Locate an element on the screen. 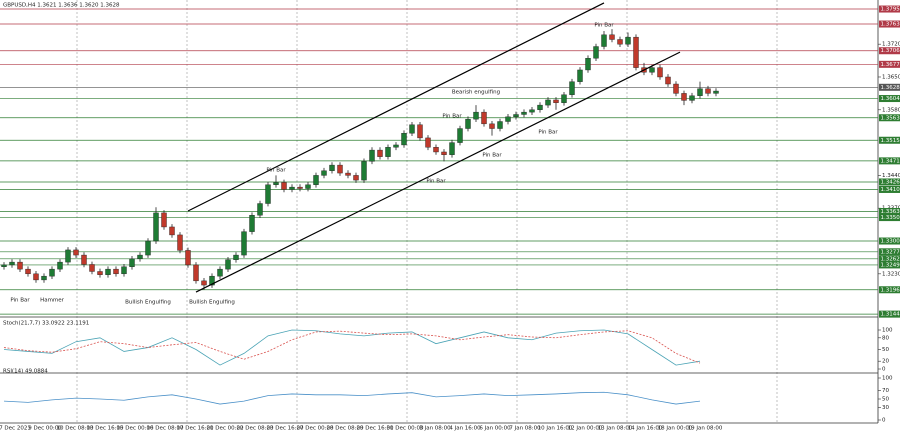  y-tick-label: 1.3230 is located at coordinates (891, 274).